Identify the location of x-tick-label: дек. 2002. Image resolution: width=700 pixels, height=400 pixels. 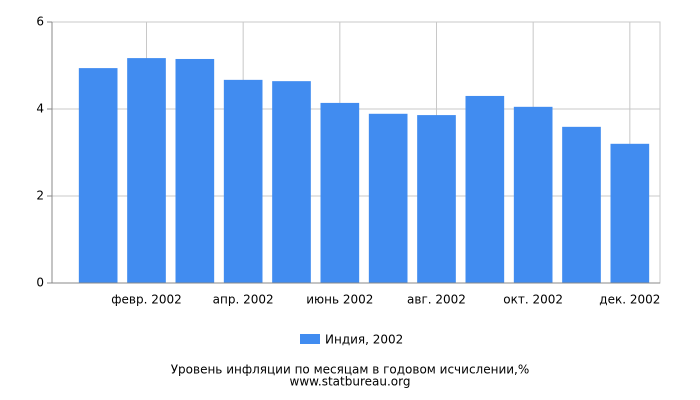
(629, 300).